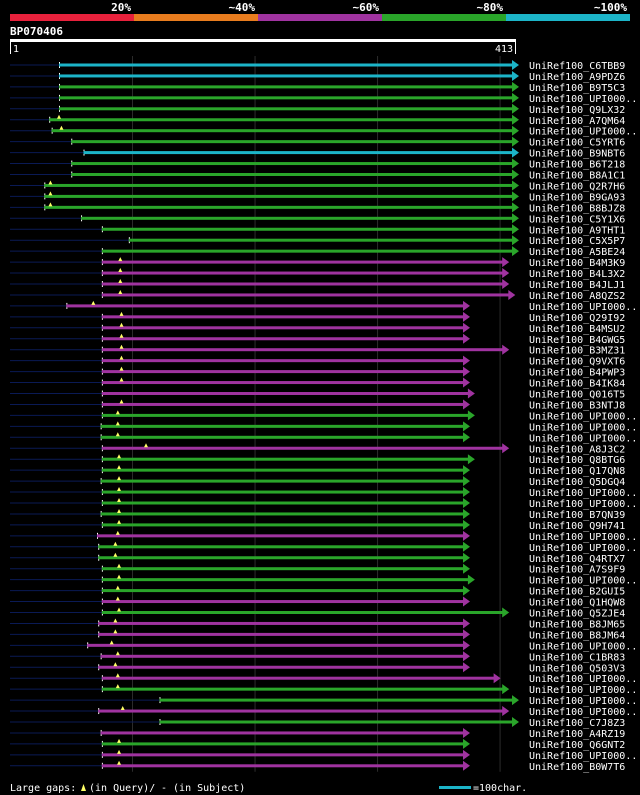 The image size is (640, 795). I want to click on identity-legend-bar, so click(320, 17).